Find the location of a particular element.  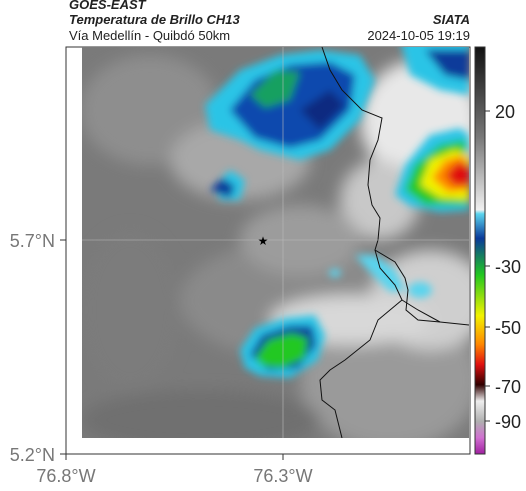

satellite-name: GOES-EAST is located at coordinates (107, 6).